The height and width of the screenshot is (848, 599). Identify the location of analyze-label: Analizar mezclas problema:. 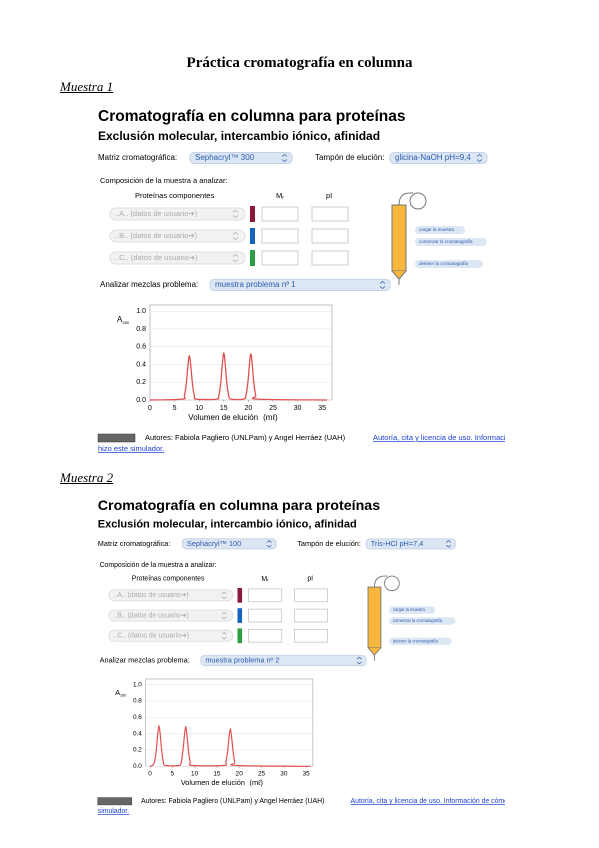
(145, 660).